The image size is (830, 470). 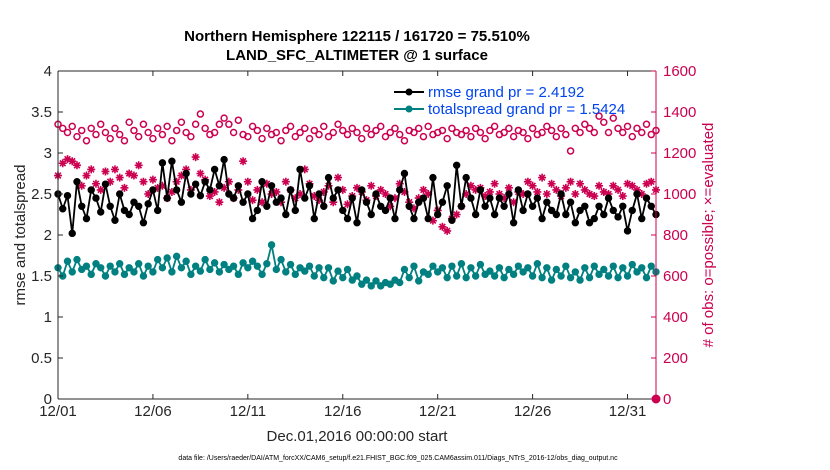 What do you see at coordinates (675, 276) in the screenshot?
I see `y-right-tick-label: 600` at bounding box center [675, 276].